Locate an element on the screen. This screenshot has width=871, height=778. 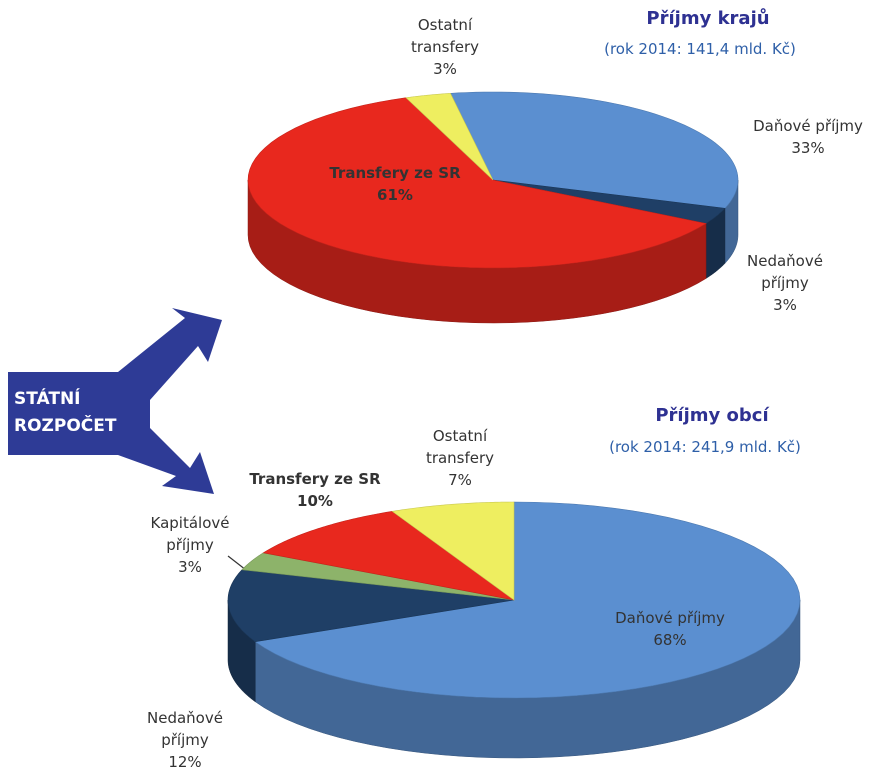
value-label: 10% is located at coordinates (315, 501).